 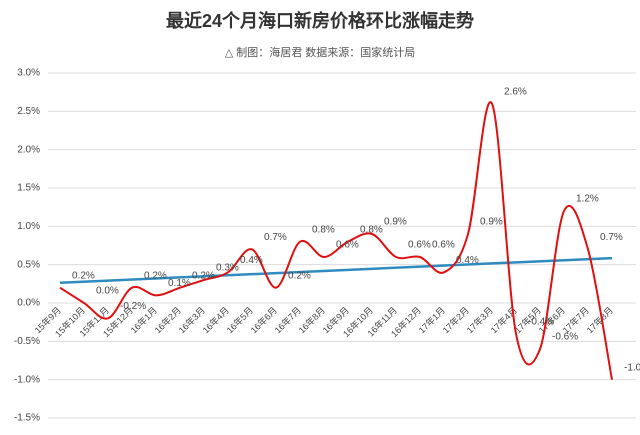 I want to click on data-label: 0.0%, so click(x=107, y=291).